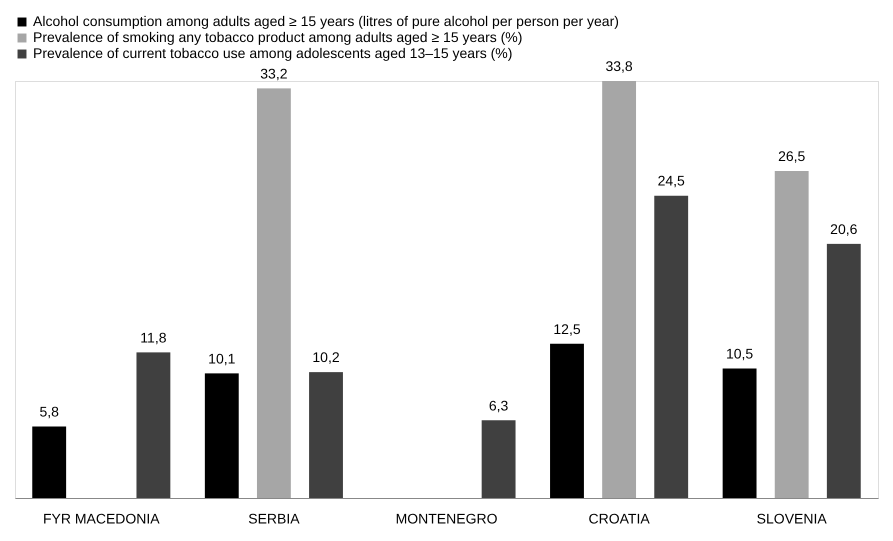 The width and height of the screenshot is (893, 541). Describe the element at coordinates (792, 156) in the screenshot. I see `data-label: 26,5` at that location.